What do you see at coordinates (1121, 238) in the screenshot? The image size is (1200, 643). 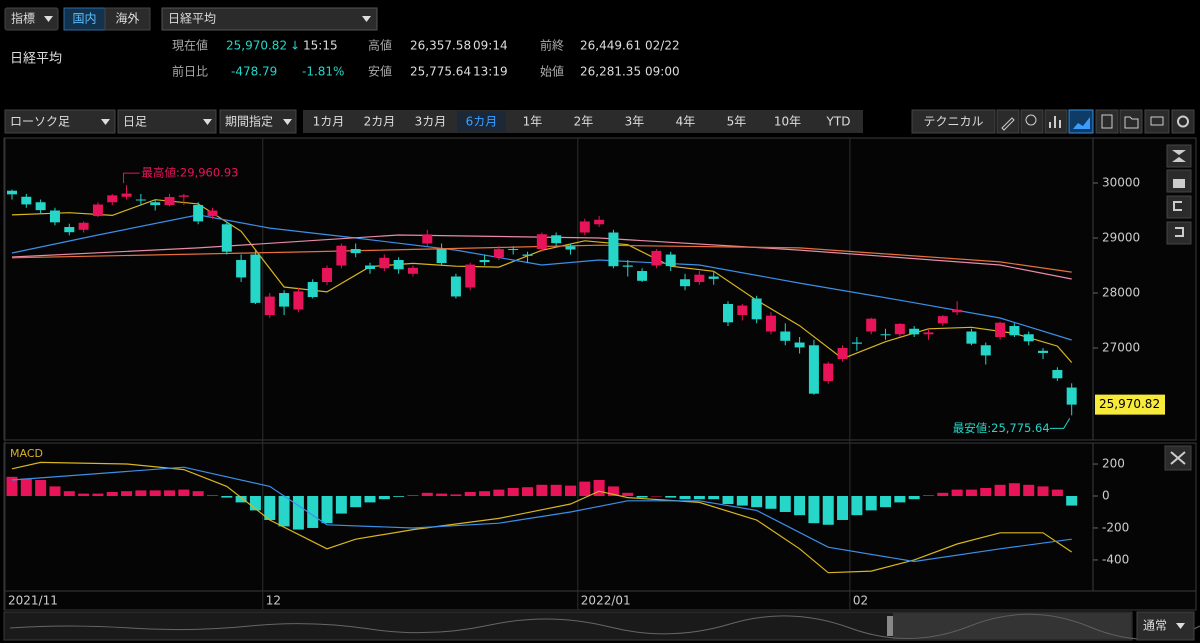 I see `y-tick-label: 29000` at bounding box center [1121, 238].